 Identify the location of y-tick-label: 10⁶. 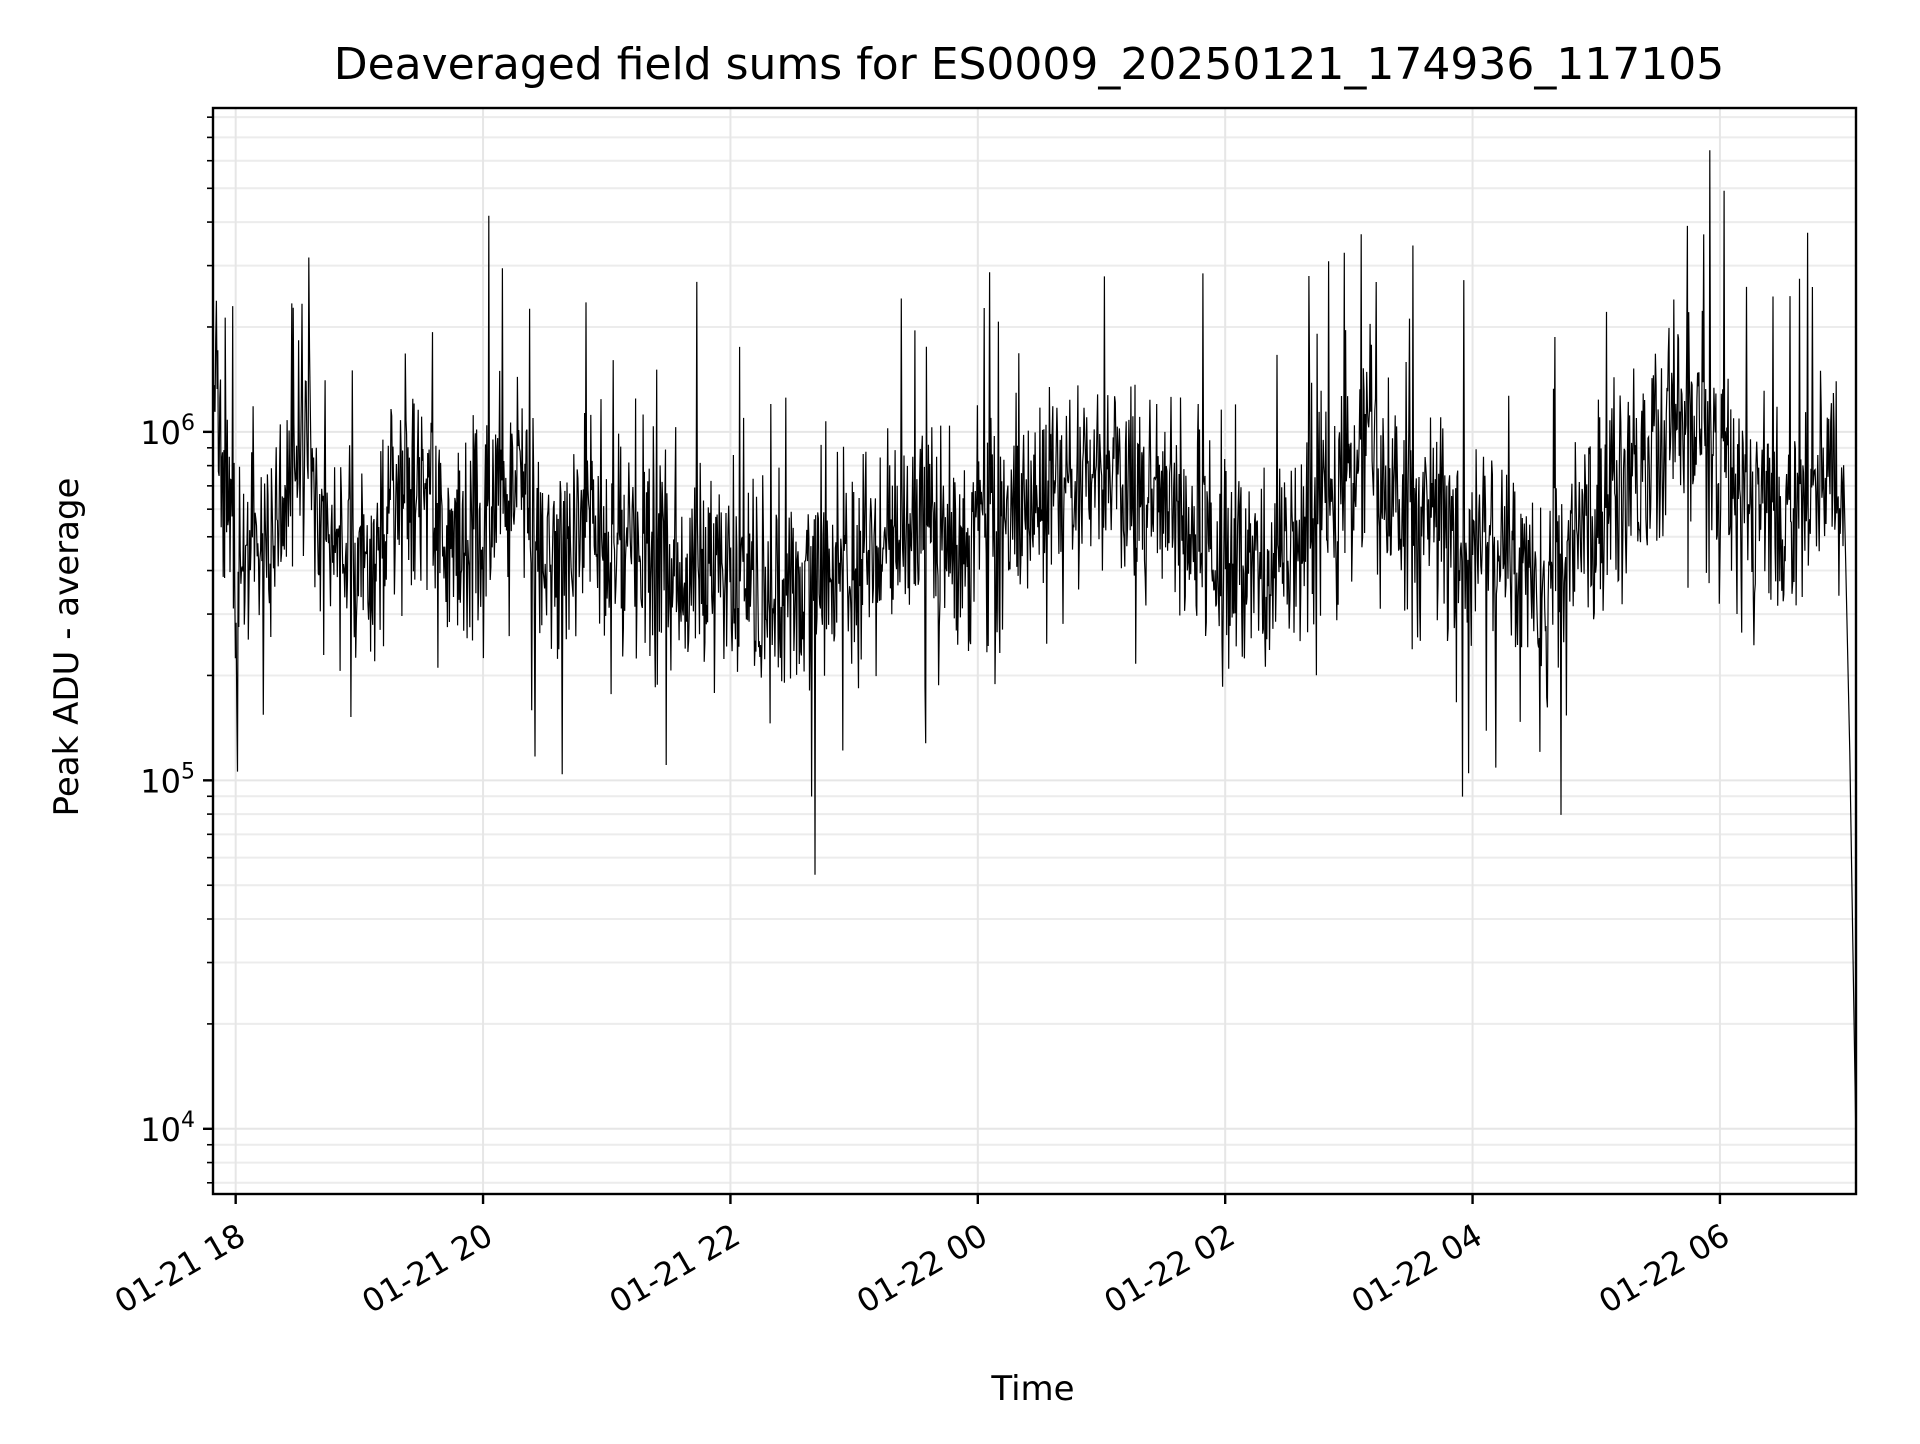
(167, 431).